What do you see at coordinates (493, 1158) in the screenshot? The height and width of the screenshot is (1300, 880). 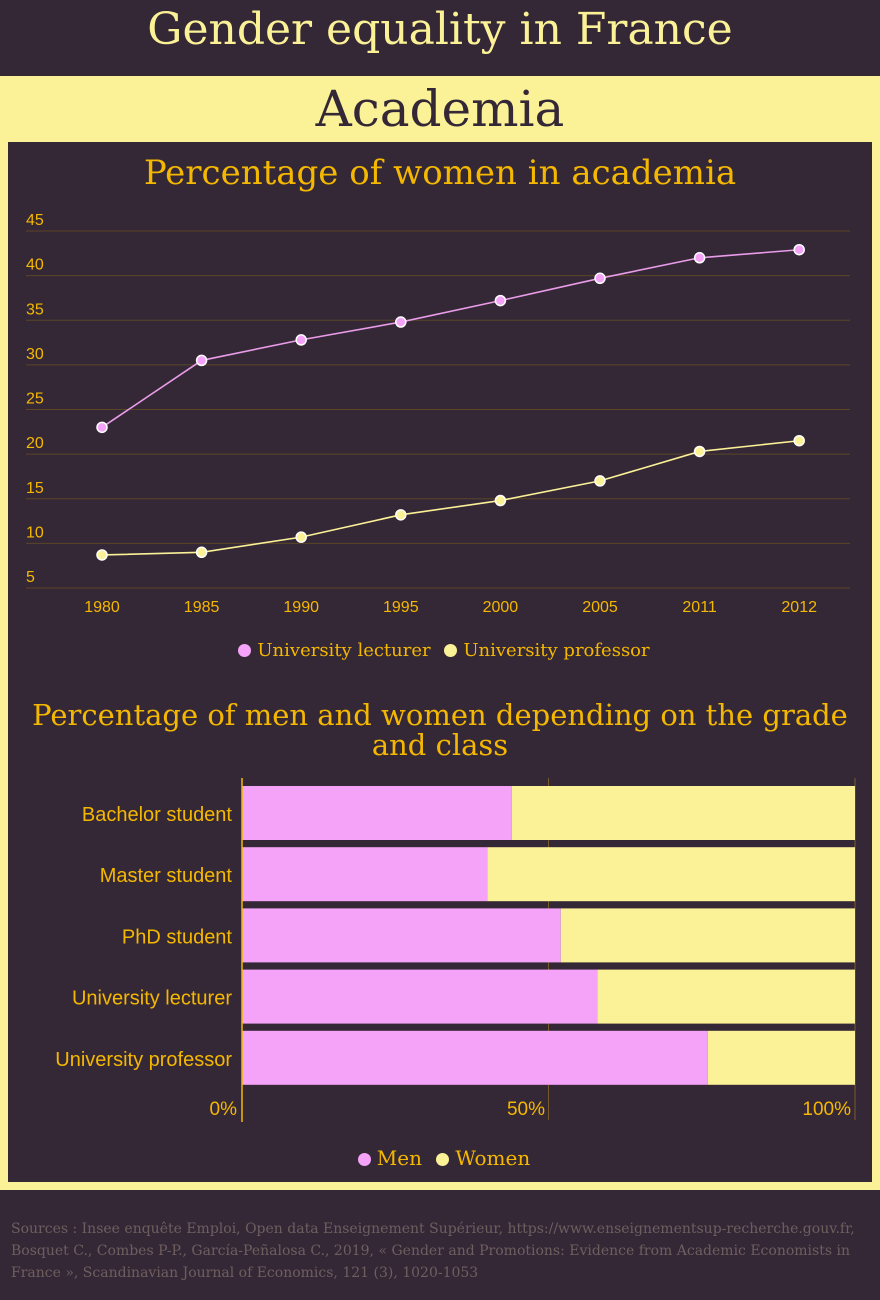 I see `legend-label-women: Women` at bounding box center [493, 1158].